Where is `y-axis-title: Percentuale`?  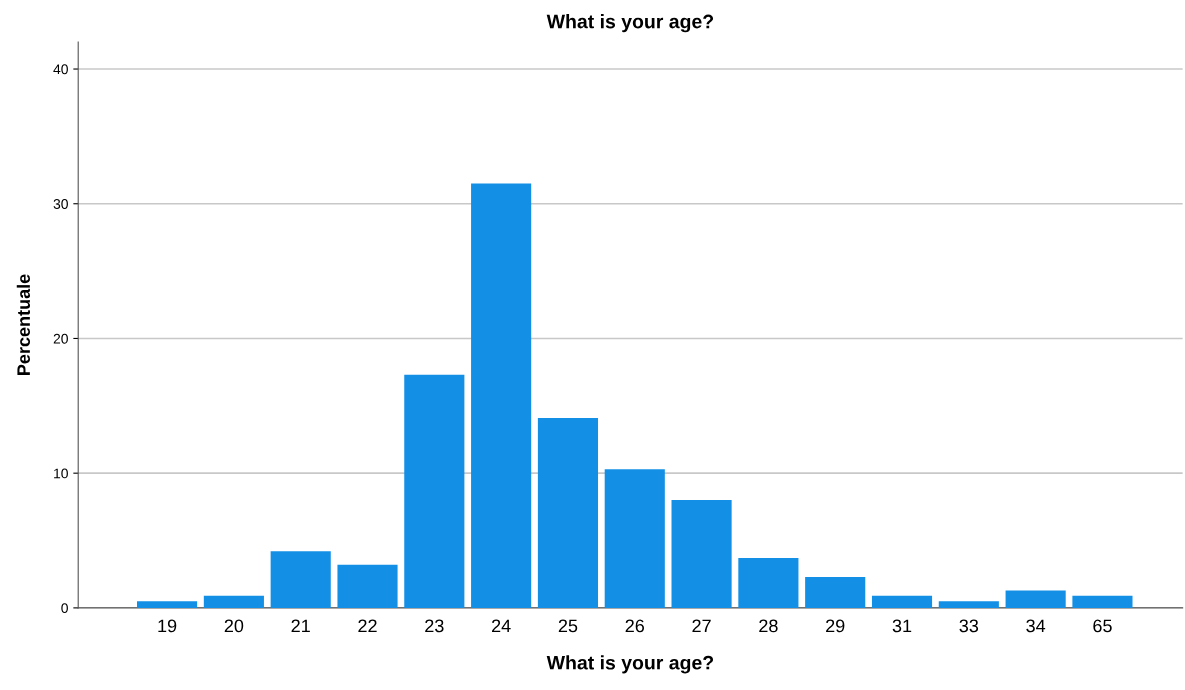
y-axis-title: Percentuale is located at coordinates (23, 324).